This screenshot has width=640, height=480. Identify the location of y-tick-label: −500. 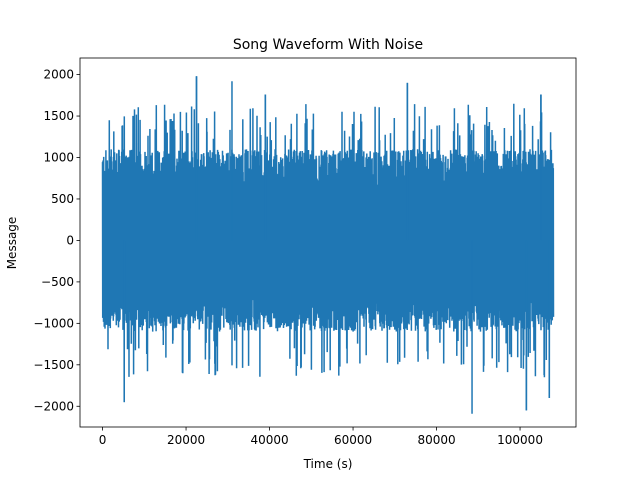
(57, 282).